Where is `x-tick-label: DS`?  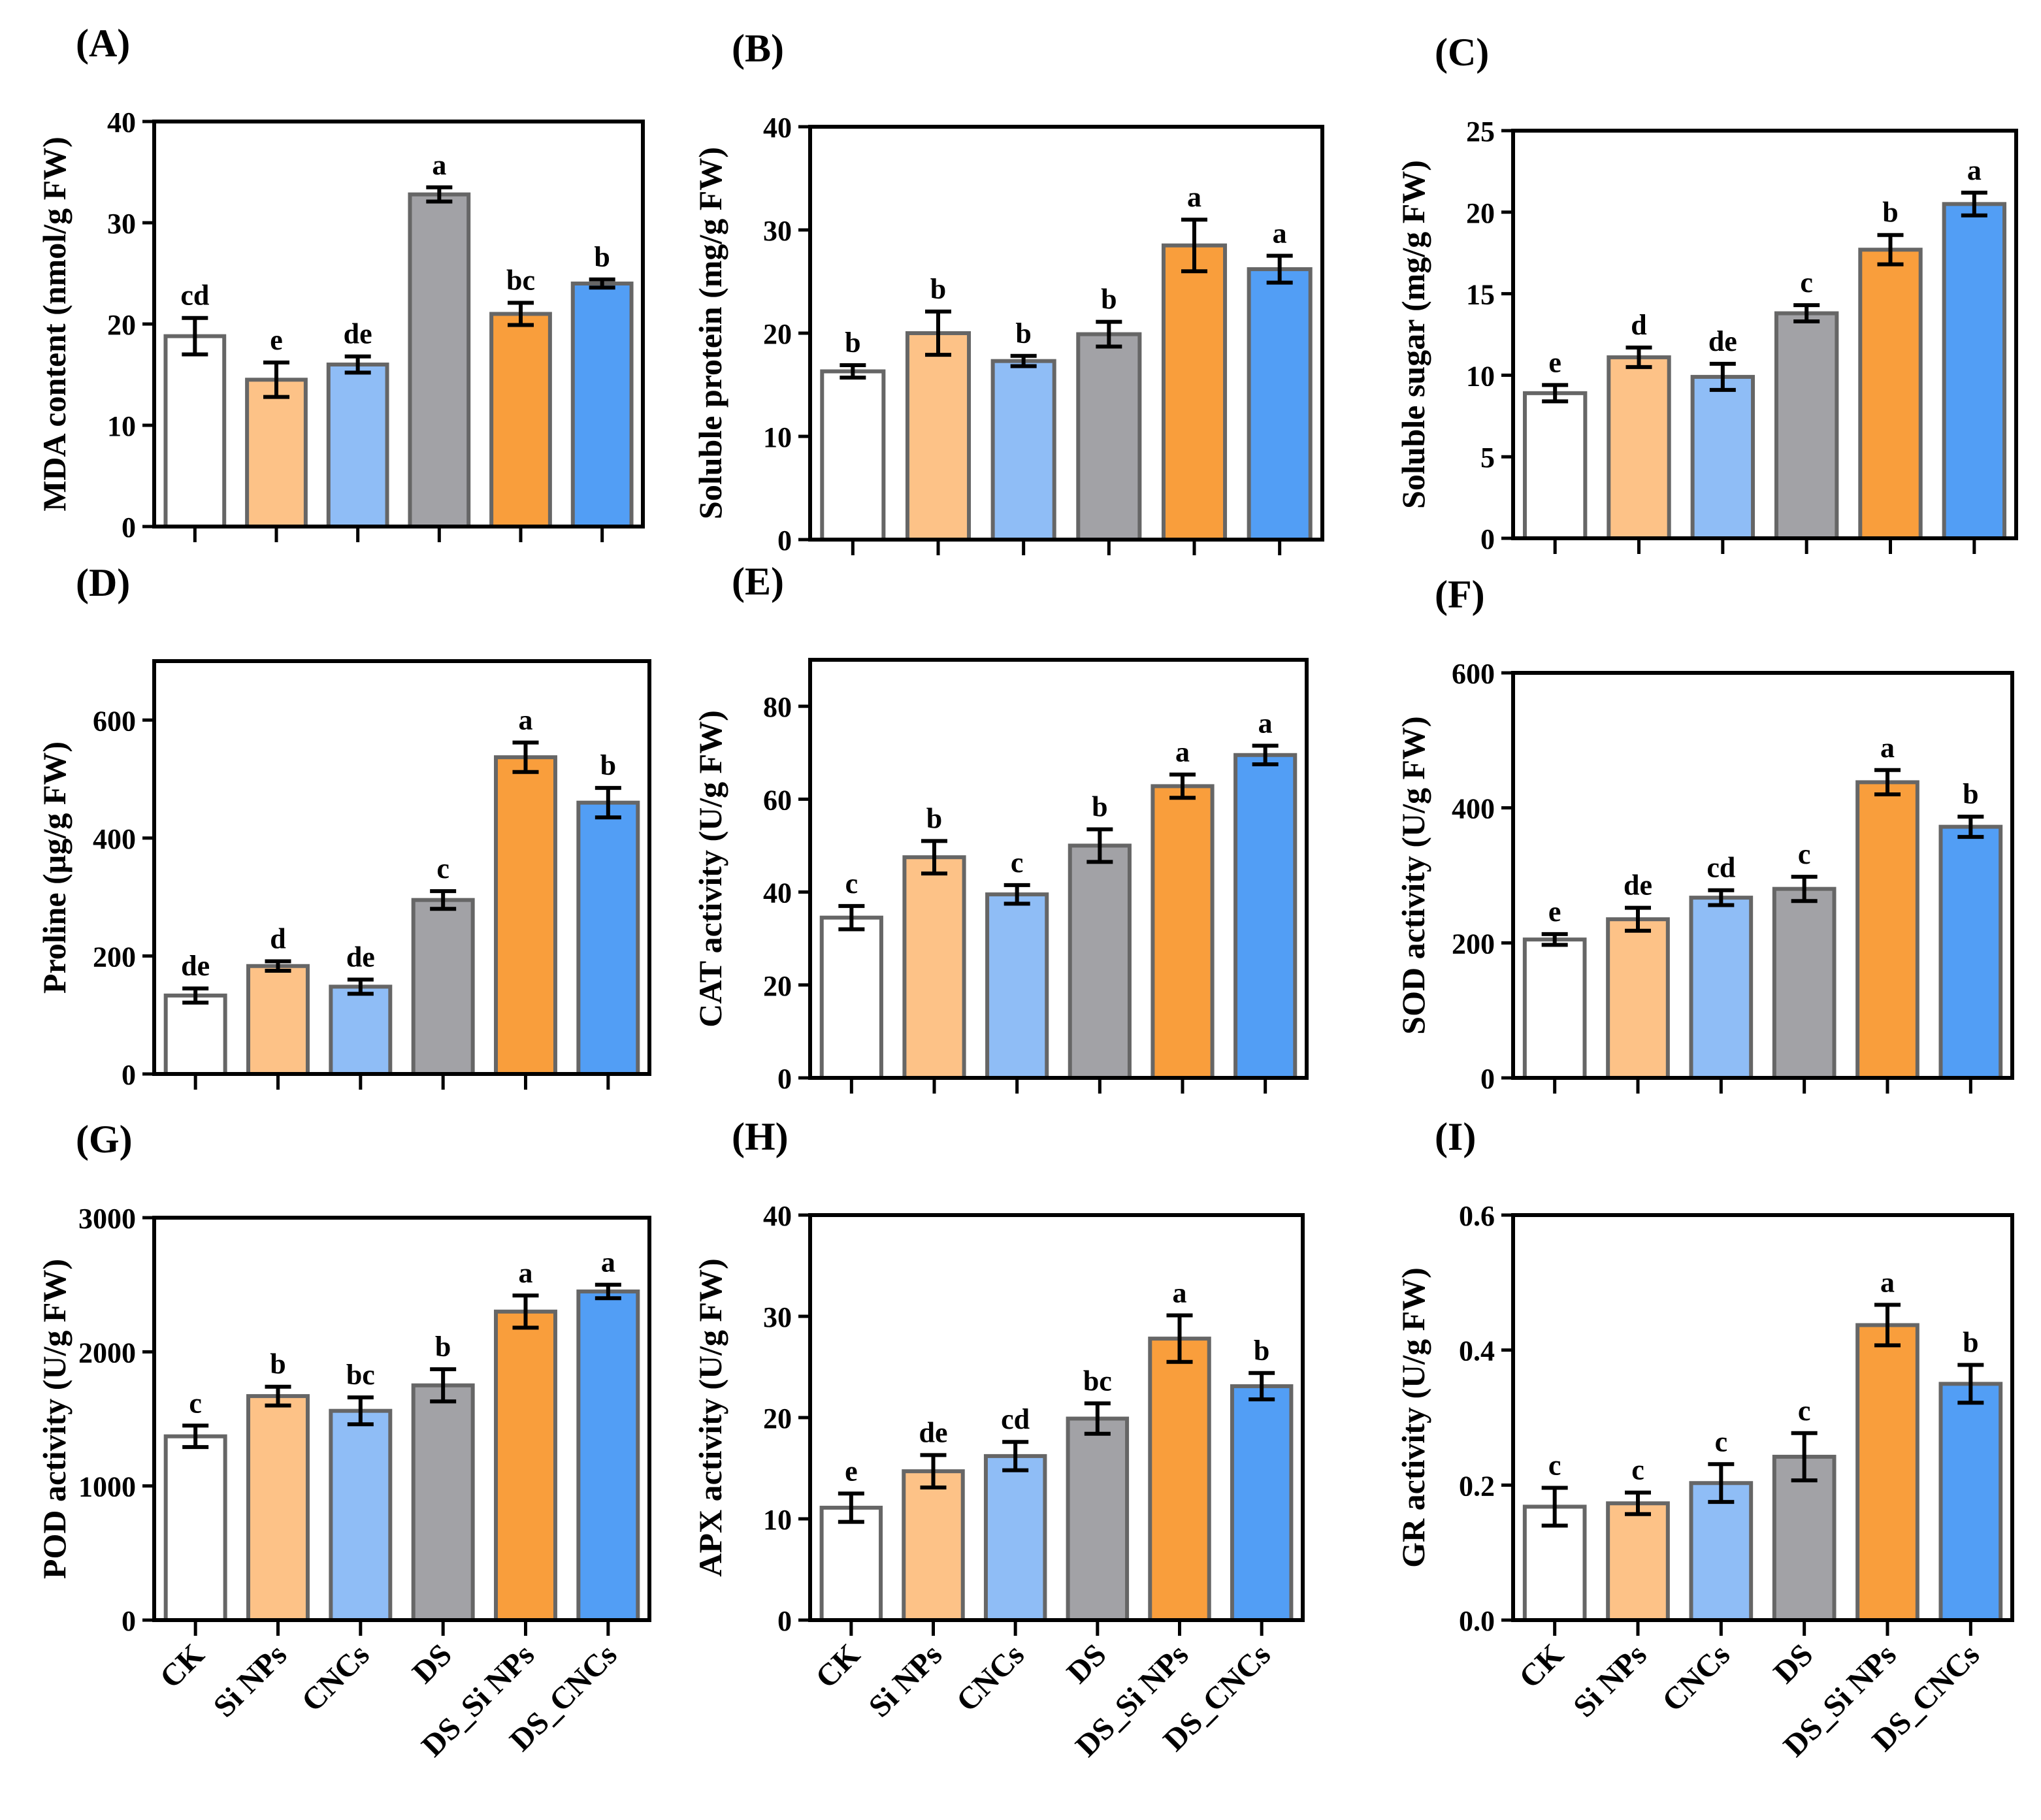 x-tick-label: DS is located at coordinates (1086, 1664).